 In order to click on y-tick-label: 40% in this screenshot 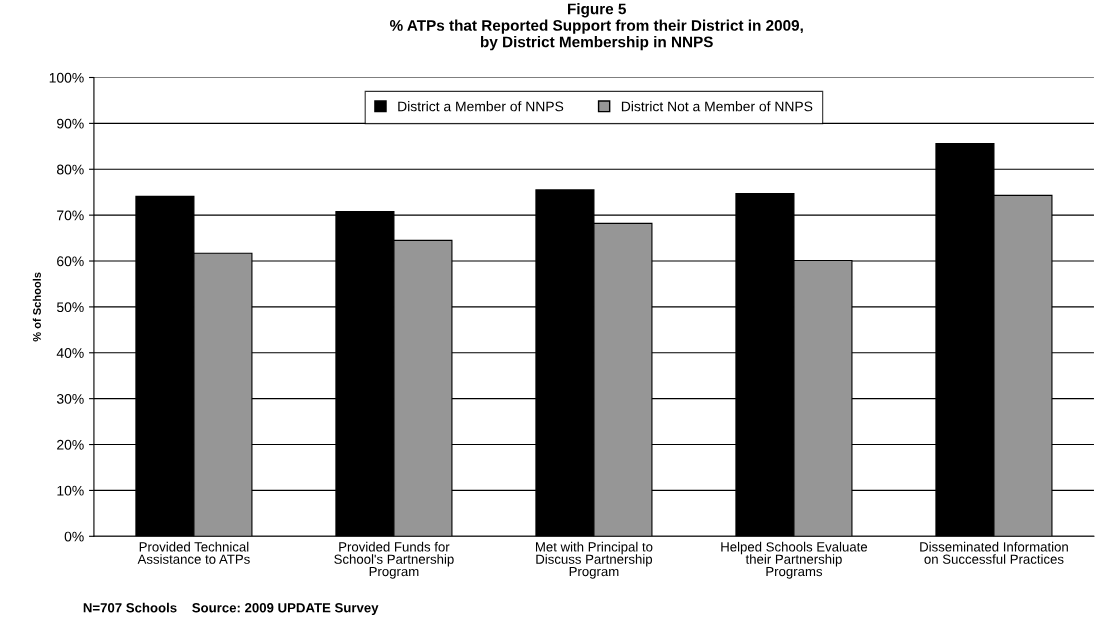, I will do `click(70, 353)`.